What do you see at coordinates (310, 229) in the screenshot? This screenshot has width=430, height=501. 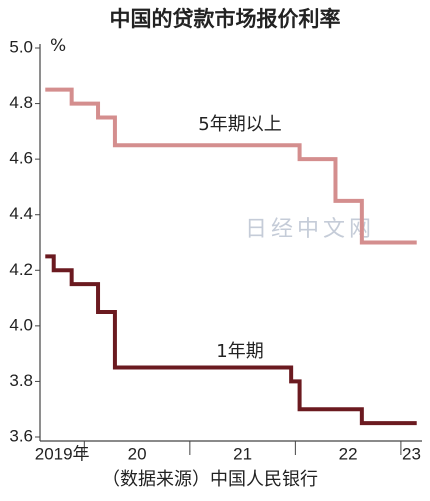 I see `watermark: 日经中文网` at bounding box center [310, 229].